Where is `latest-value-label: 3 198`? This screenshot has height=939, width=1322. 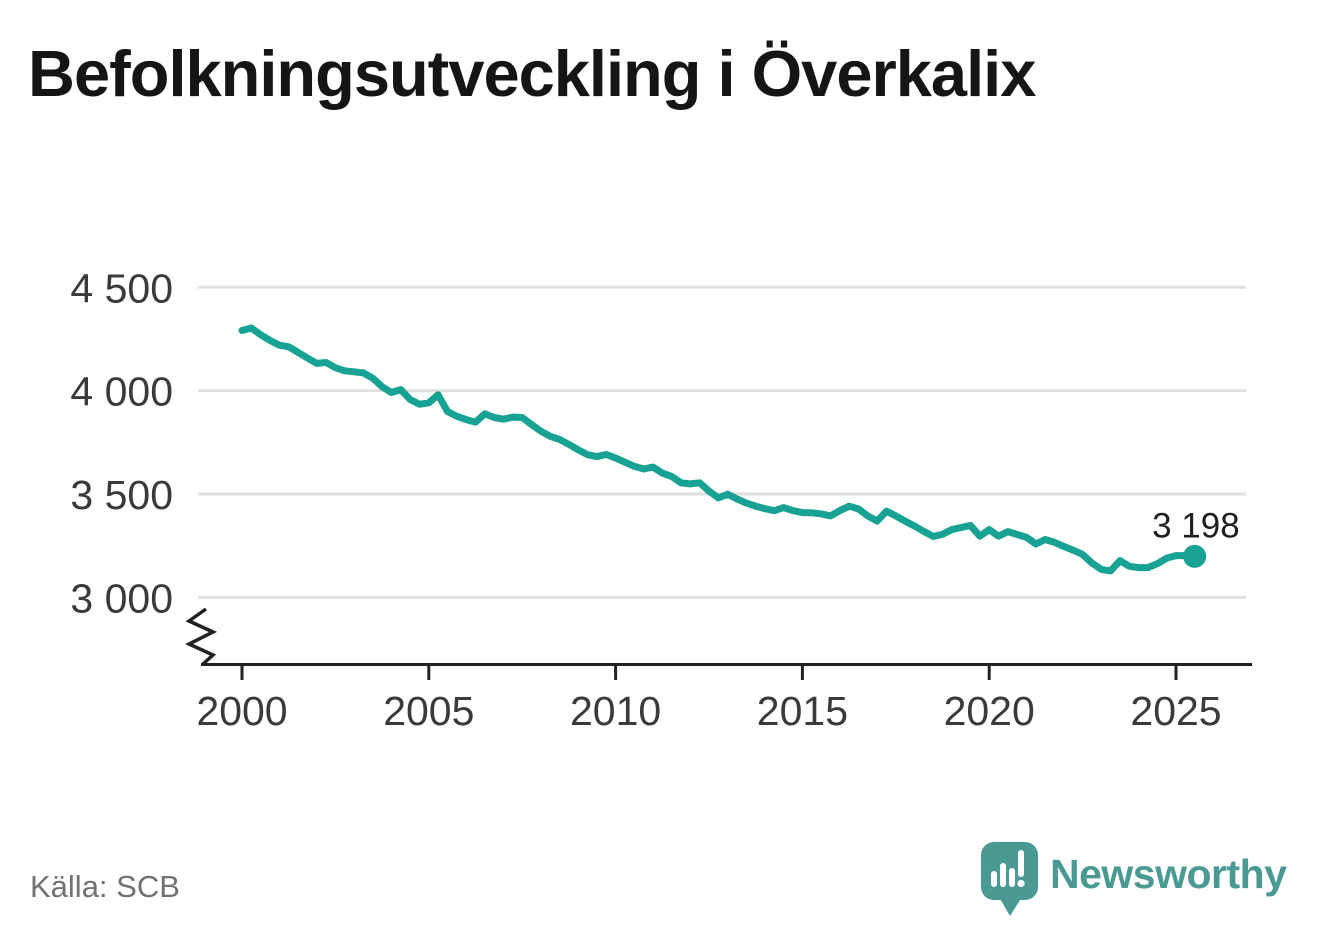
latest-value-label: 3 198 is located at coordinates (1196, 525).